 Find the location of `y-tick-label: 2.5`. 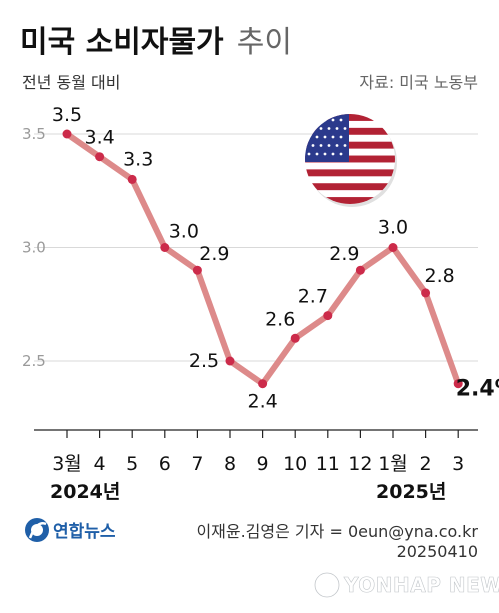

y-tick-label: 2.5 is located at coordinates (34, 361).